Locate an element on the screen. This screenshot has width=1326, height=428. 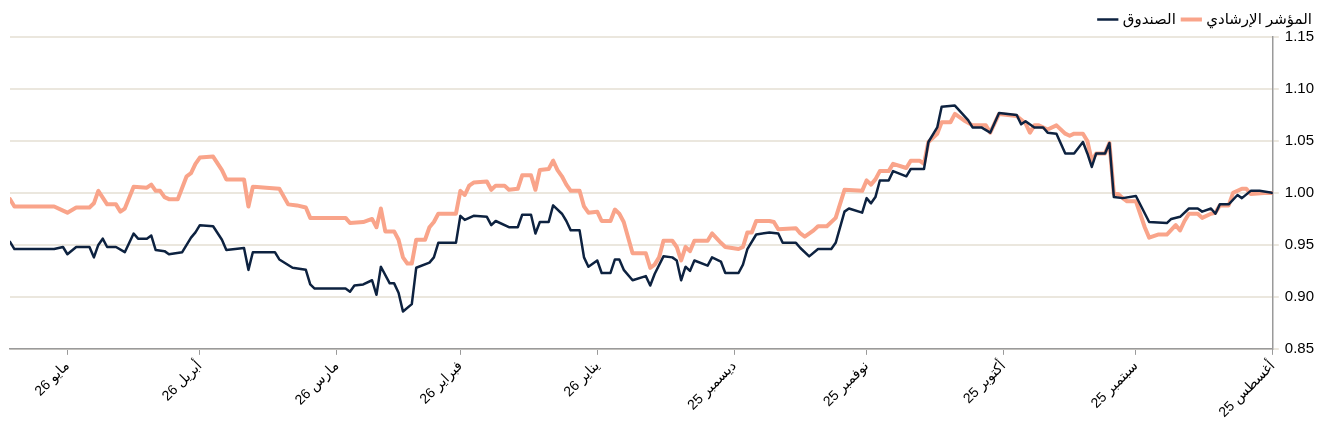
legend-label: المؤشر الإرشادي is located at coordinates (1259, 19).